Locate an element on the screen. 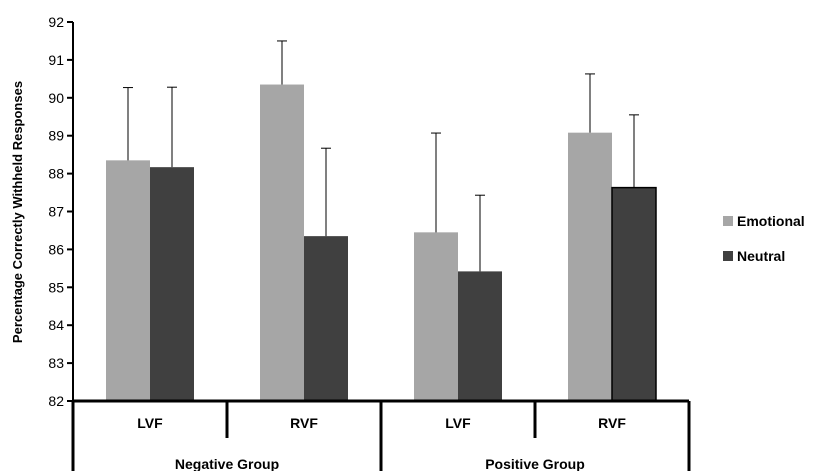 The height and width of the screenshot is (471, 818). group-label: Negative Group is located at coordinates (227, 463).